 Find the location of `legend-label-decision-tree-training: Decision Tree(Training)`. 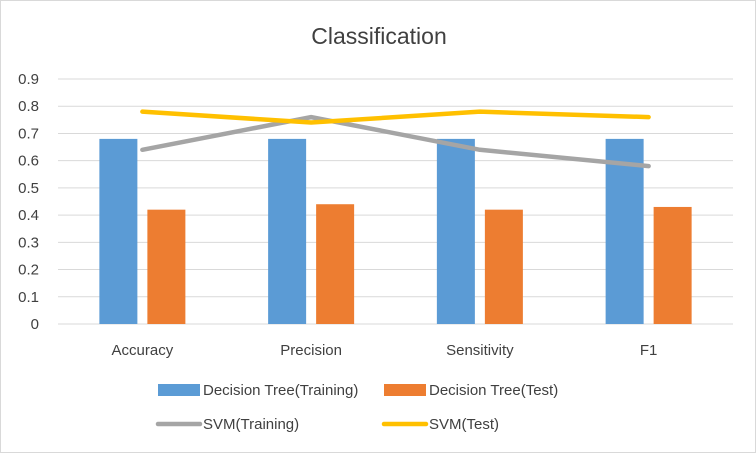

legend-label-decision-tree-training: Decision Tree(Training) is located at coordinates (280, 390).